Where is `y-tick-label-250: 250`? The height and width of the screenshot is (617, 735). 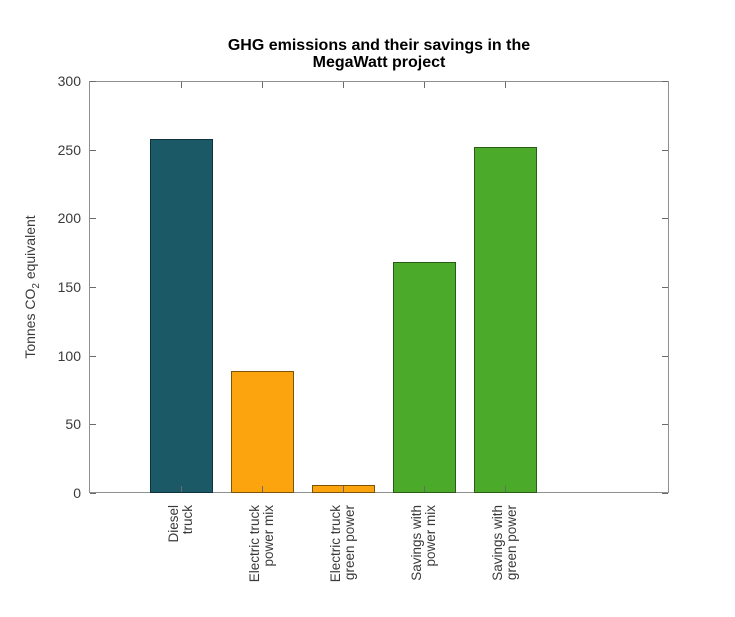
y-tick-label-250: 250 is located at coordinates (69, 150).